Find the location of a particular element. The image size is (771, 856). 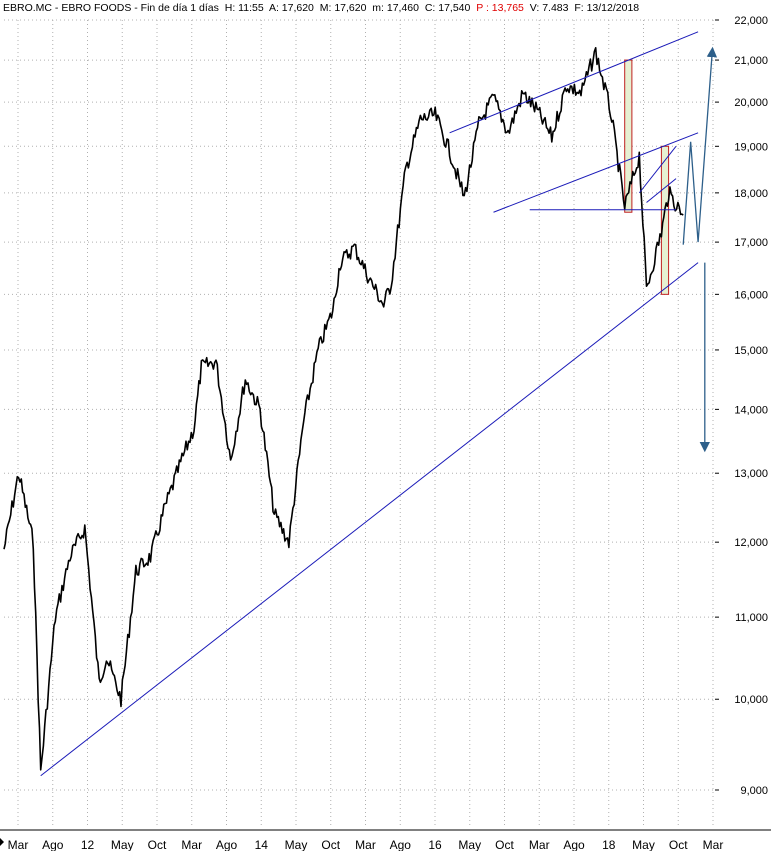

x-tick-label: 16 is located at coordinates (435, 844).